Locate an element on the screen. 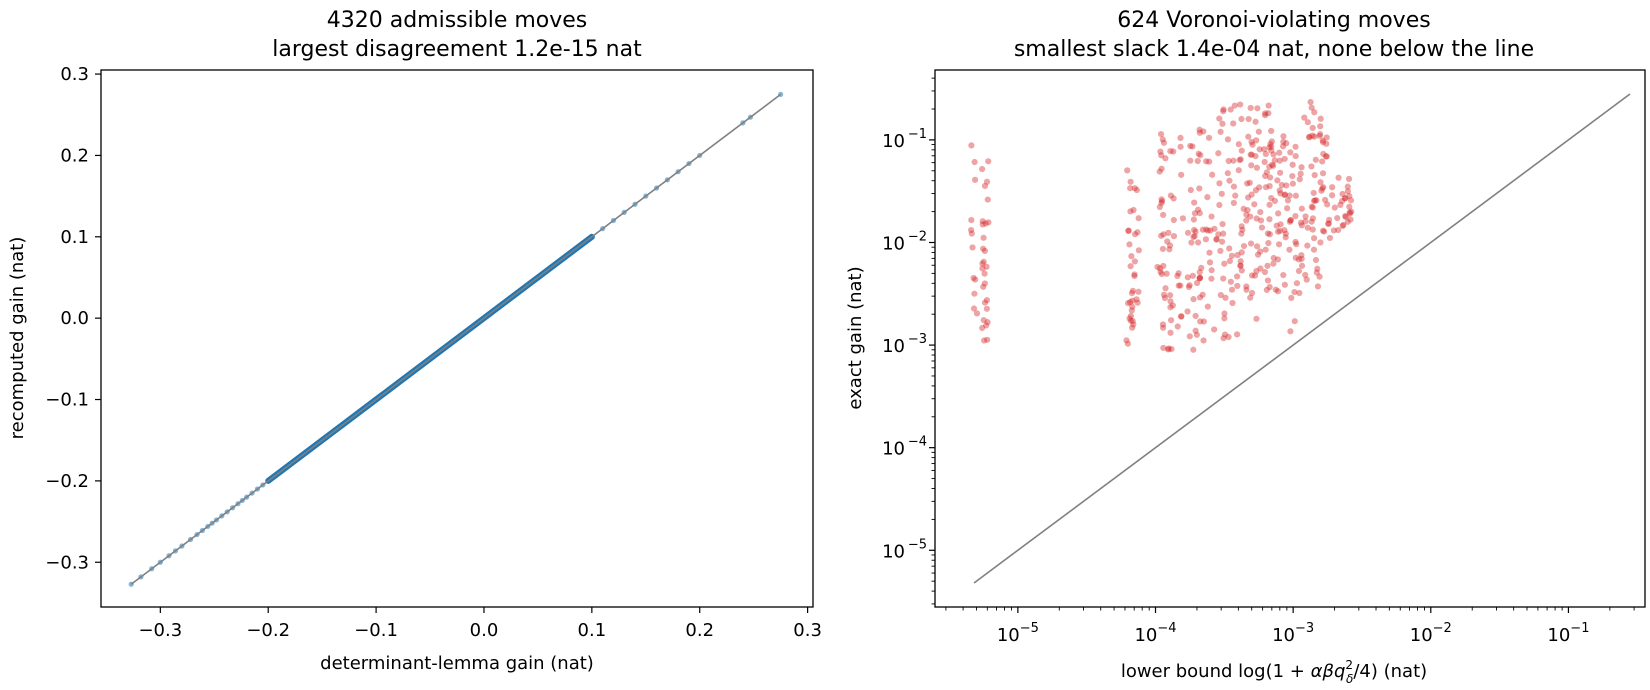  x-tick-label: −0.2 is located at coordinates (268, 630).